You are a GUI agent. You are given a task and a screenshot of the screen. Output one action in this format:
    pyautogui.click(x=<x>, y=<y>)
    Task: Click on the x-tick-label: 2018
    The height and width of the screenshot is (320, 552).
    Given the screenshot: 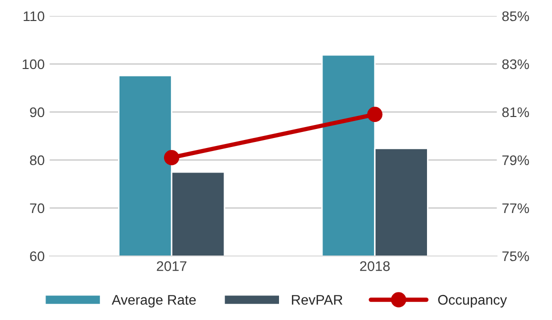 What is the action you would take?
    pyautogui.click(x=375, y=266)
    